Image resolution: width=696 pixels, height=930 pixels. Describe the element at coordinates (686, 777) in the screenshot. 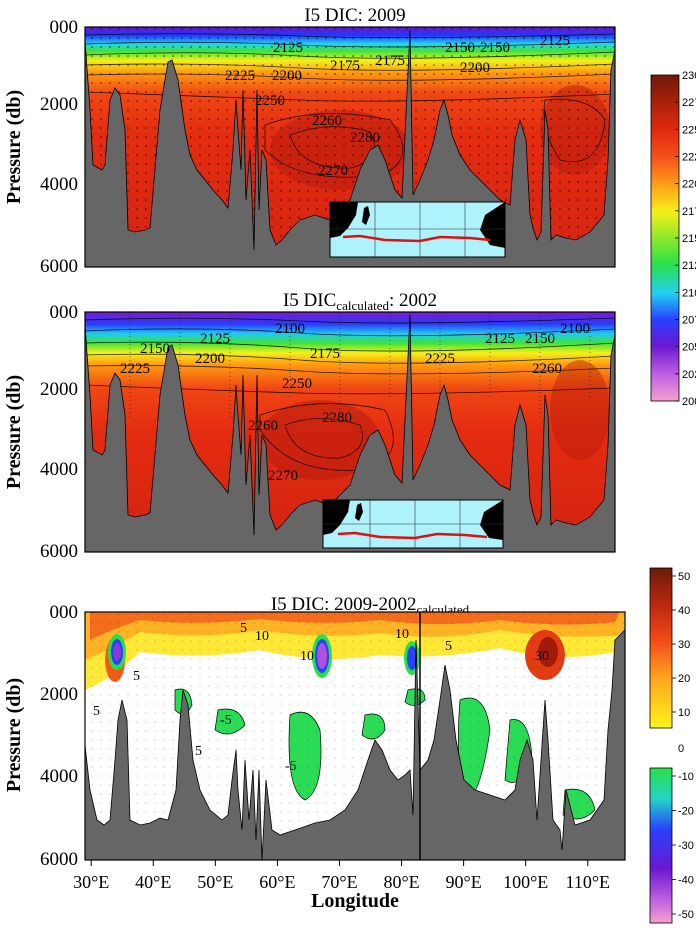

I see `colorbar-tick-label: -10` at that location.